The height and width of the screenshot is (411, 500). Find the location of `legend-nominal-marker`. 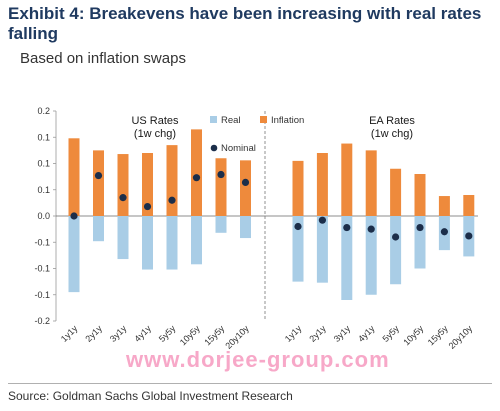

legend-nominal-marker is located at coordinates (214, 148).